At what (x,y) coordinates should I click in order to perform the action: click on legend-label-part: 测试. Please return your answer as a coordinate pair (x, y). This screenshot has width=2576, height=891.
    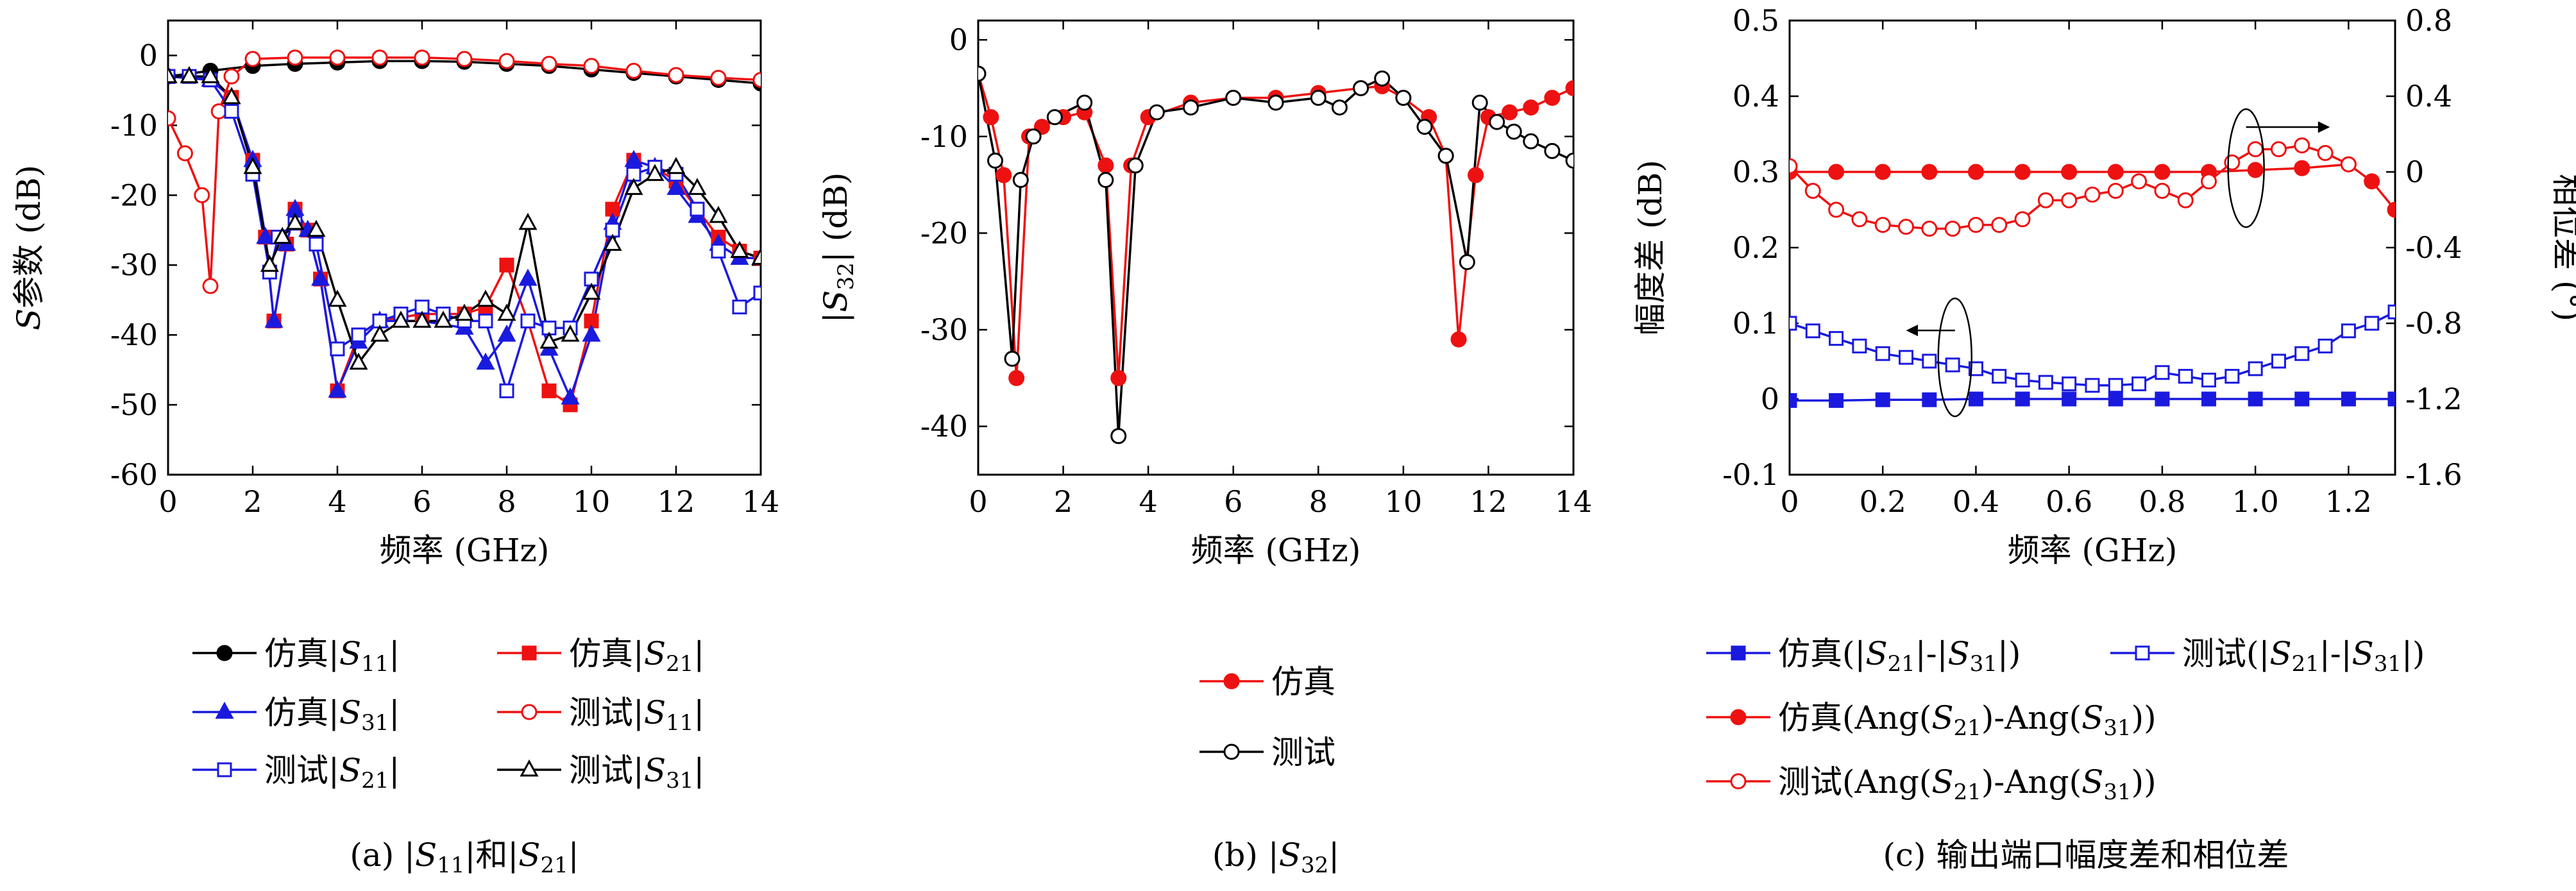
    Looking at the image, I should click on (1303, 752).